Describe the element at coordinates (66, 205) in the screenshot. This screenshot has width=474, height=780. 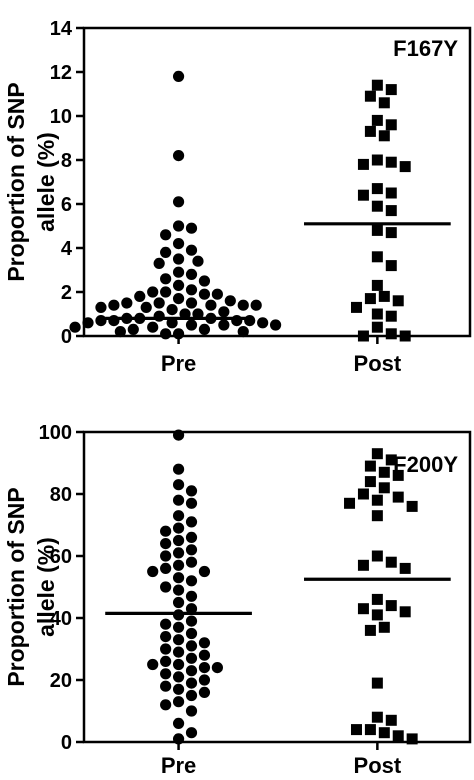
I see `y-tick-label: 6` at that location.